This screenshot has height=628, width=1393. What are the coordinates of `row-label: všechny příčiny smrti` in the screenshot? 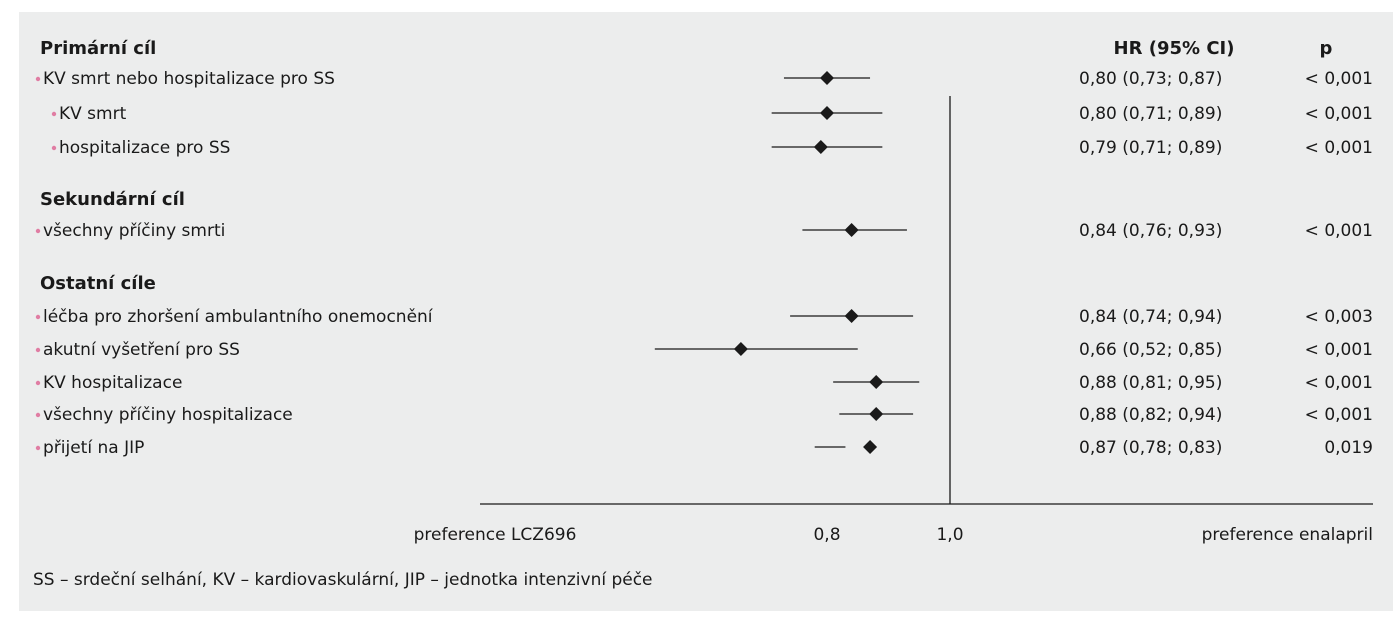 It's located at (134, 231).